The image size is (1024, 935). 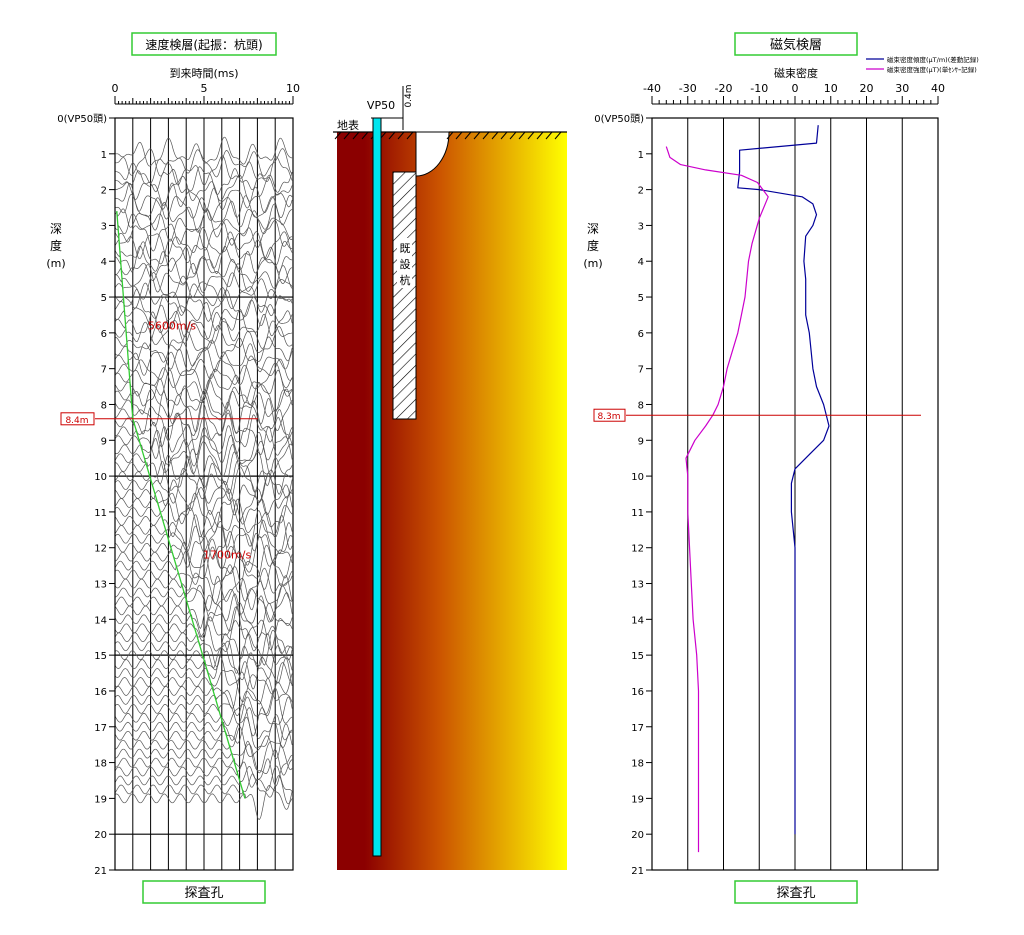 What do you see at coordinates (637, 585) in the screenshot?
I see `y-tick-label: 13` at bounding box center [637, 585].